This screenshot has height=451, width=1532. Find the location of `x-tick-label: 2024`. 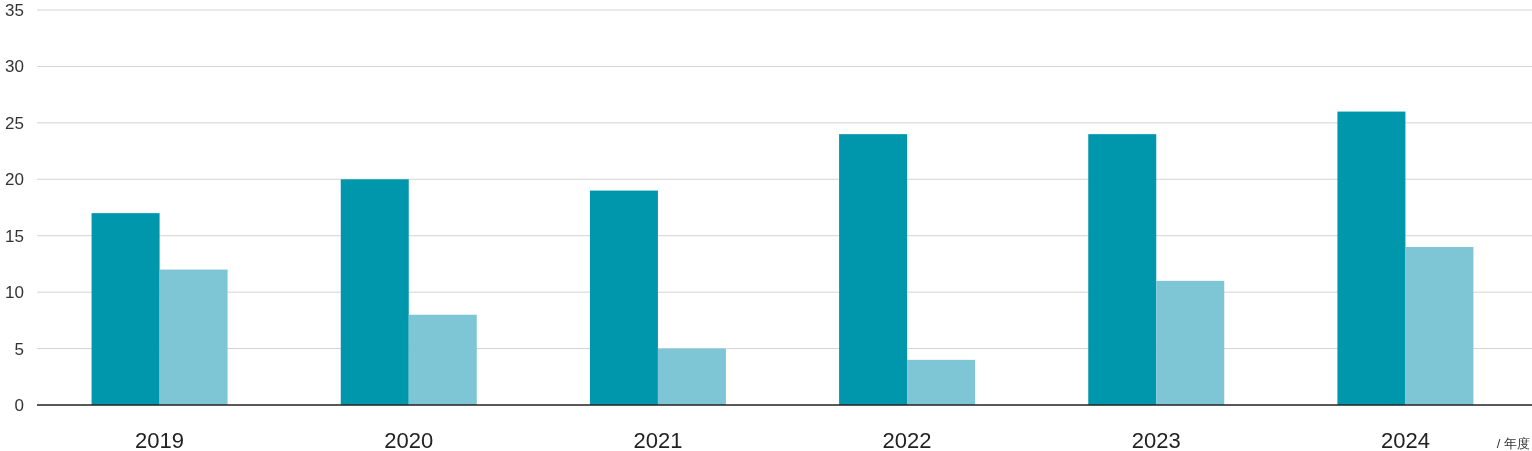

x-tick-label: 2024 is located at coordinates (1405, 439).